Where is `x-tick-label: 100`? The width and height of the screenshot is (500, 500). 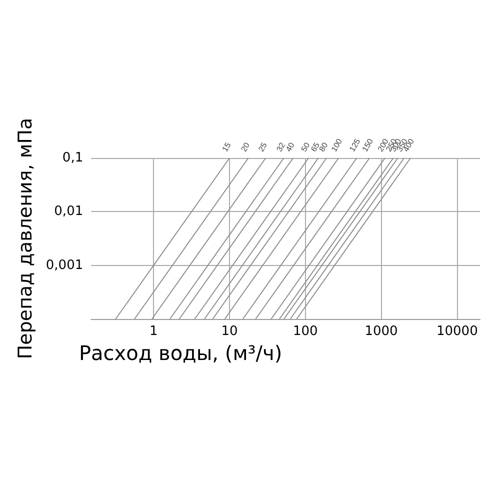 x-tick-label: 100 is located at coordinates (305, 331).